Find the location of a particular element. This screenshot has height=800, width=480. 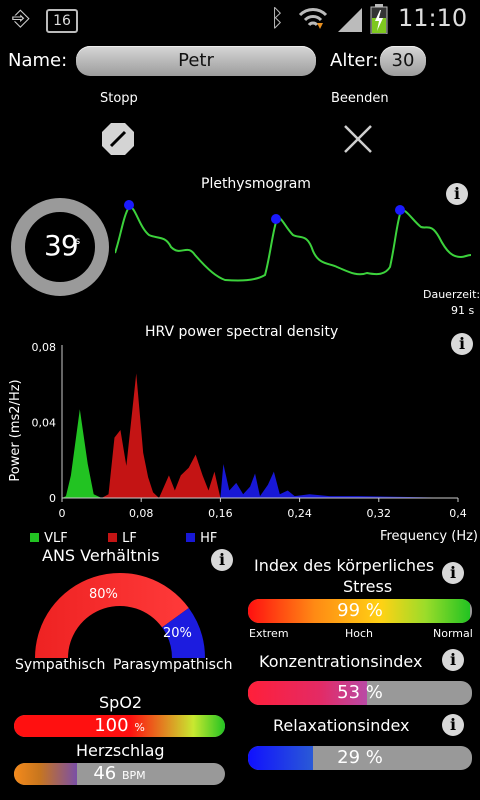

series-lf-area is located at coordinates (161, 435).